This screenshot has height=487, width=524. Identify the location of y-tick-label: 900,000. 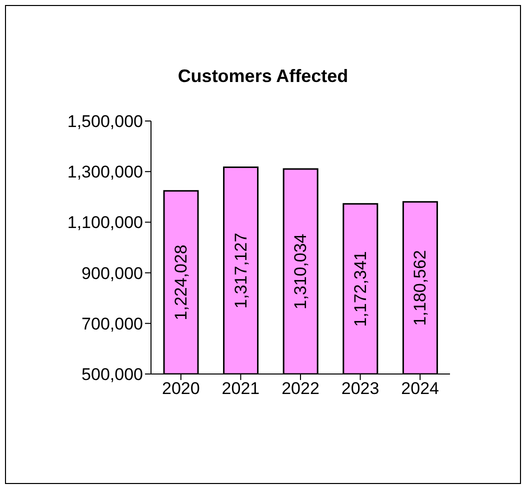
(112, 273).